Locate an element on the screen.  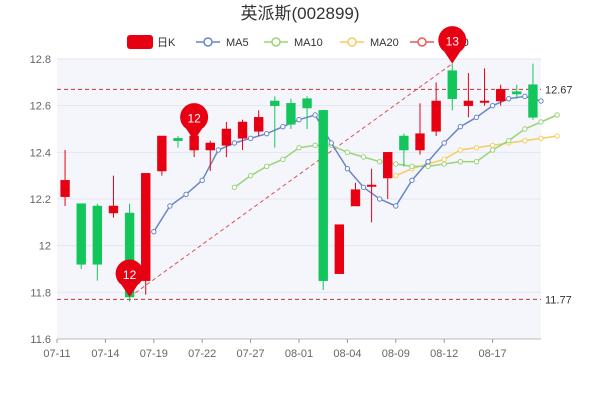
legend-label: 日K is located at coordinates (166, 43).